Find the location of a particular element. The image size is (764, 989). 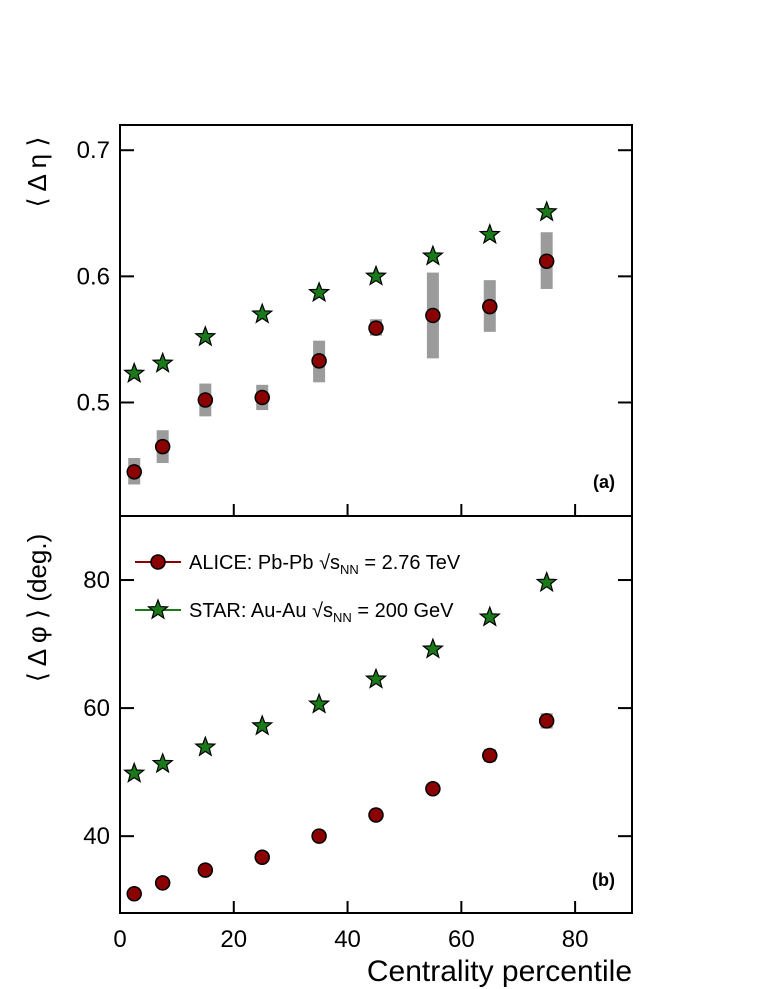

panel-a-ytick-label: 0.5 is located at coordinates (93, 402).